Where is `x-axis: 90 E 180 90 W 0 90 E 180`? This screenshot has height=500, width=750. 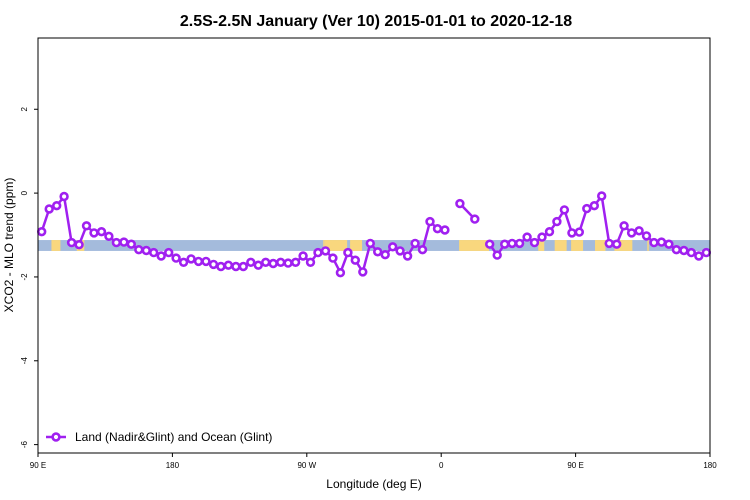
x-axis: 90 E 180 90 W 0 90 E 180 is located at coordinates (373, 461).